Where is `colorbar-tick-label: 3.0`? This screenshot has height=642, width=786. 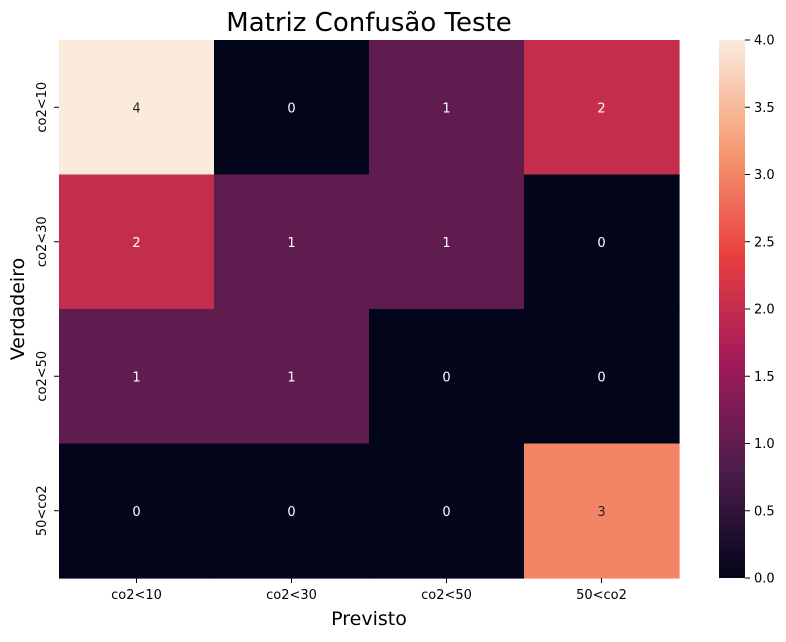 colorbar-tick-label: 3.0 is located at coordinates (764, 175).